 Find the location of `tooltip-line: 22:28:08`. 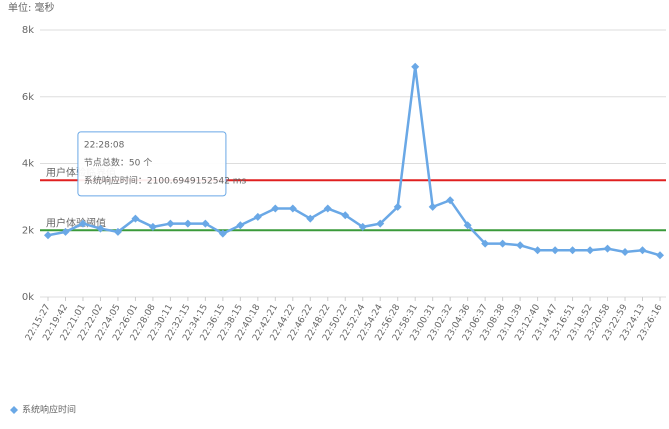

tooltip-line: 22:28:08 is located at coordinates (104, 145).